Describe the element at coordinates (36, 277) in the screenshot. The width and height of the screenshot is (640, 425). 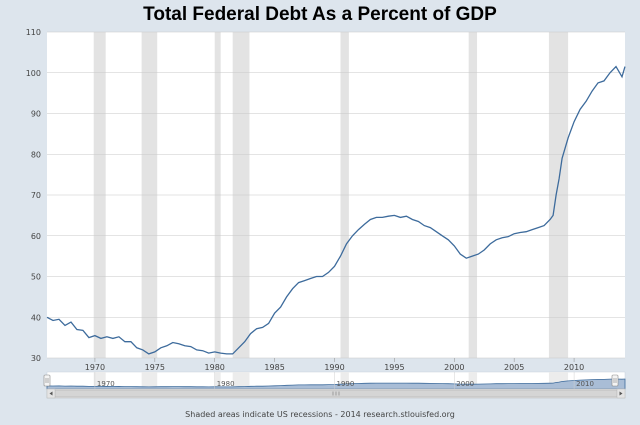
I see `y-tick-label-50: 50` at that location.